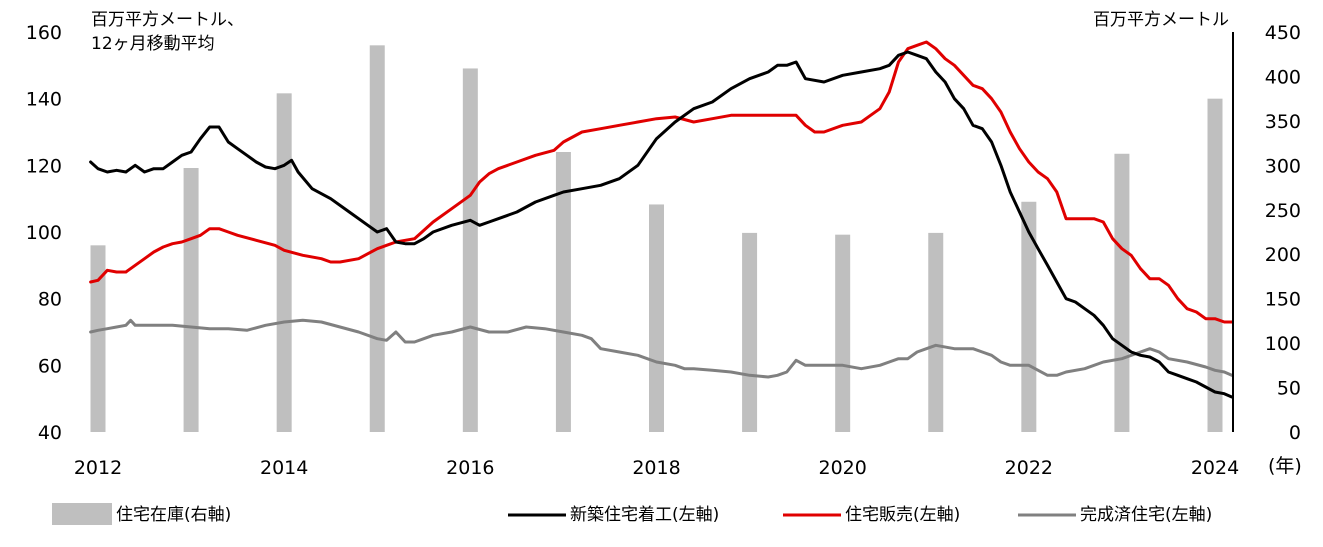 The height and width of the screenshot is (547, 1323). I want to click on completed-line, so click(661, 348).